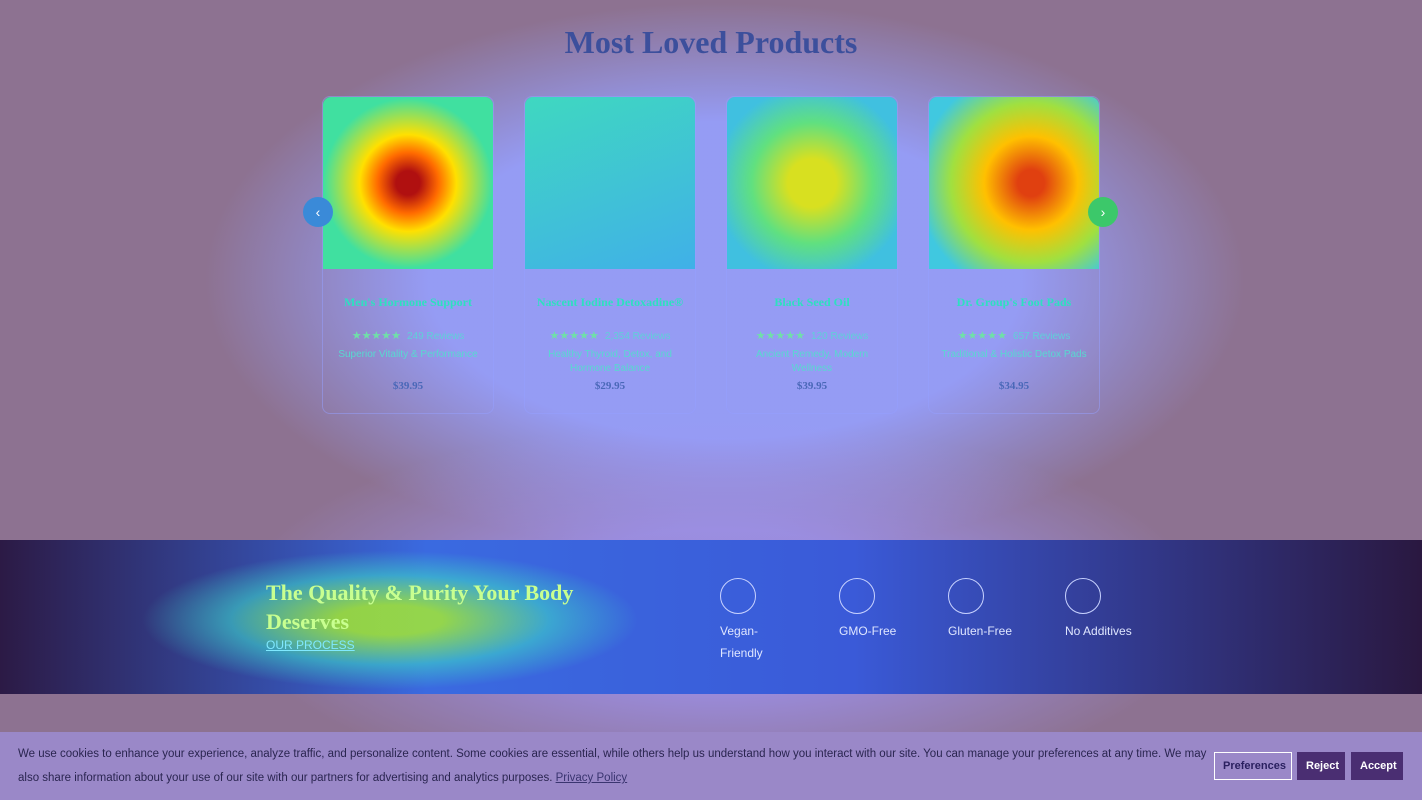 The image size is (1422, 800). I want to click on badge-label: No Additives, so click(1098, 631).